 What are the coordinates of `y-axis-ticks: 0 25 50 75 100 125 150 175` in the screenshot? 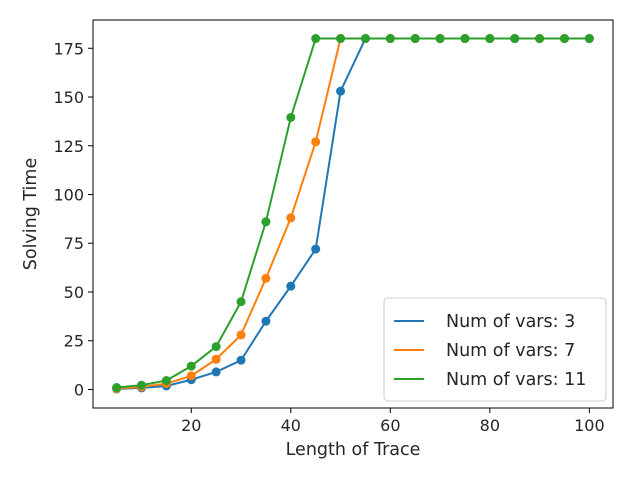 It's located at (73, 219).